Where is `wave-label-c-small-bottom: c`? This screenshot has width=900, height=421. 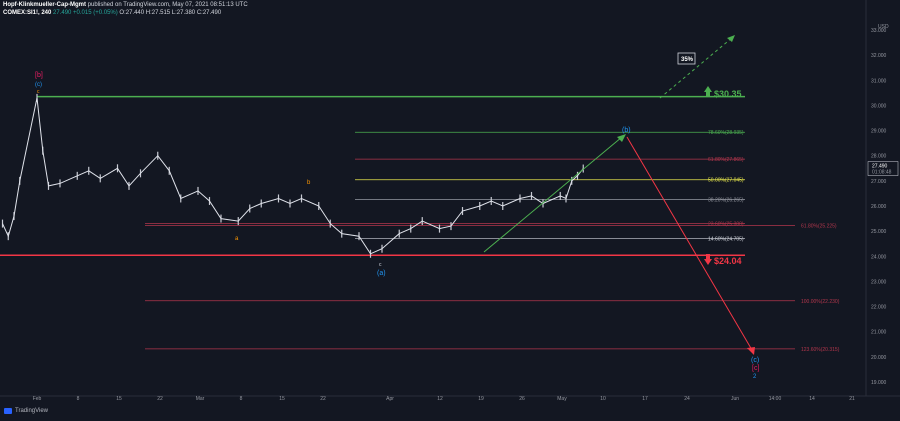 wave-label-c-small-bottom: c is located at coordinates (380, 265).